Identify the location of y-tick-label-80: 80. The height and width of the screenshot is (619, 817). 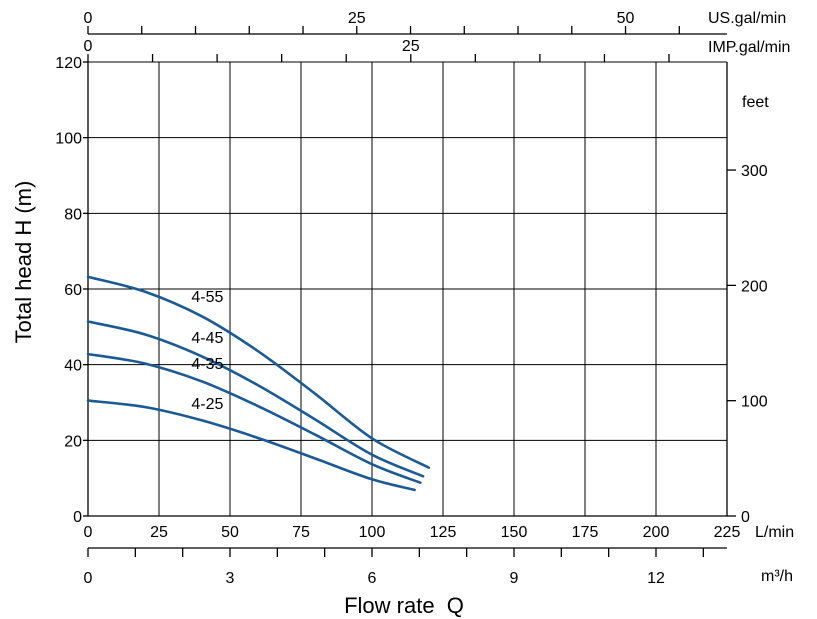
(73, 214).